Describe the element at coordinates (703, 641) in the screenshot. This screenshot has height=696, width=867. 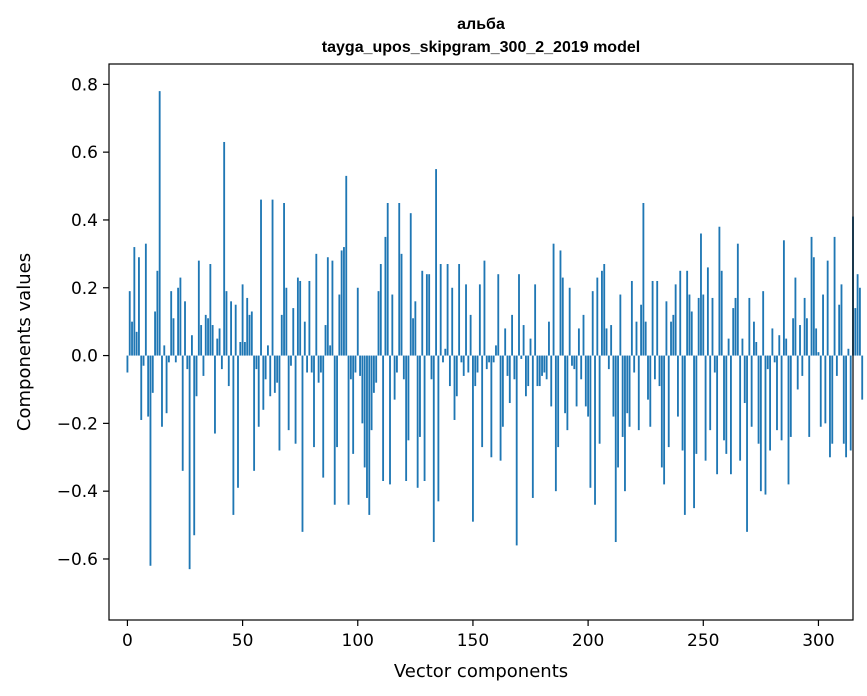
I see `x-tick-label: 250` at that location.